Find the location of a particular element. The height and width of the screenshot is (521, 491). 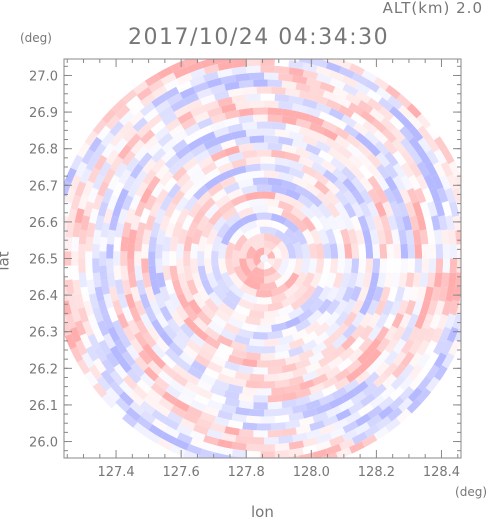

x-axis-label: lon is located at coordinates (262, 512).